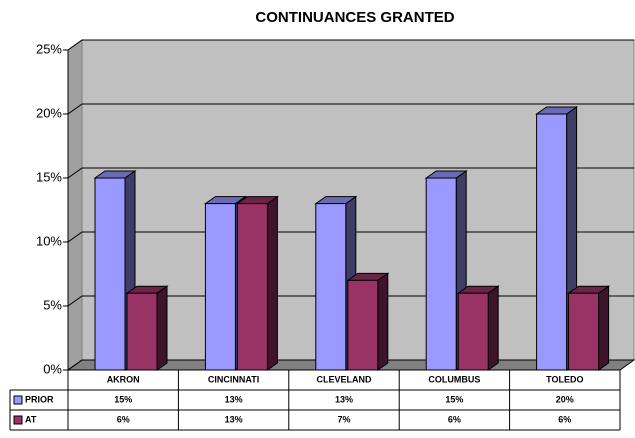 This screenshot has height=438, width=635. I want to click on legend-label: AT, so click(31, 419).